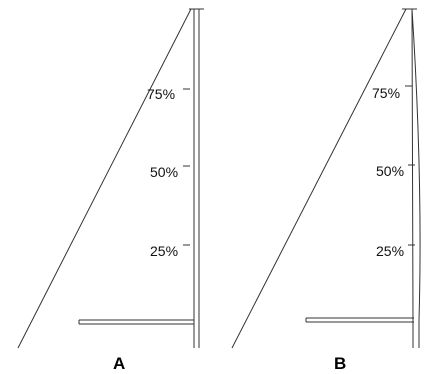  What do you see at coordinates (386, 93) in the screenshot?
I see `panel-b-label-75: 75%` at bounding box center [386, 93].